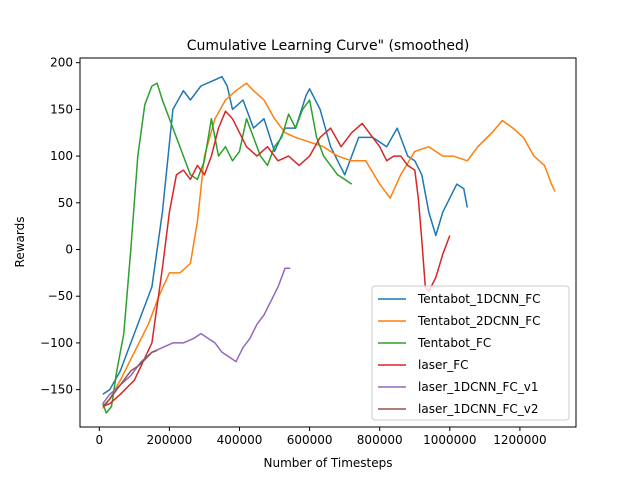  What do you see at coordinates (60, 296) in the screenshot?
I see `y-tick-label: −50` at bounding box center [60, 296].